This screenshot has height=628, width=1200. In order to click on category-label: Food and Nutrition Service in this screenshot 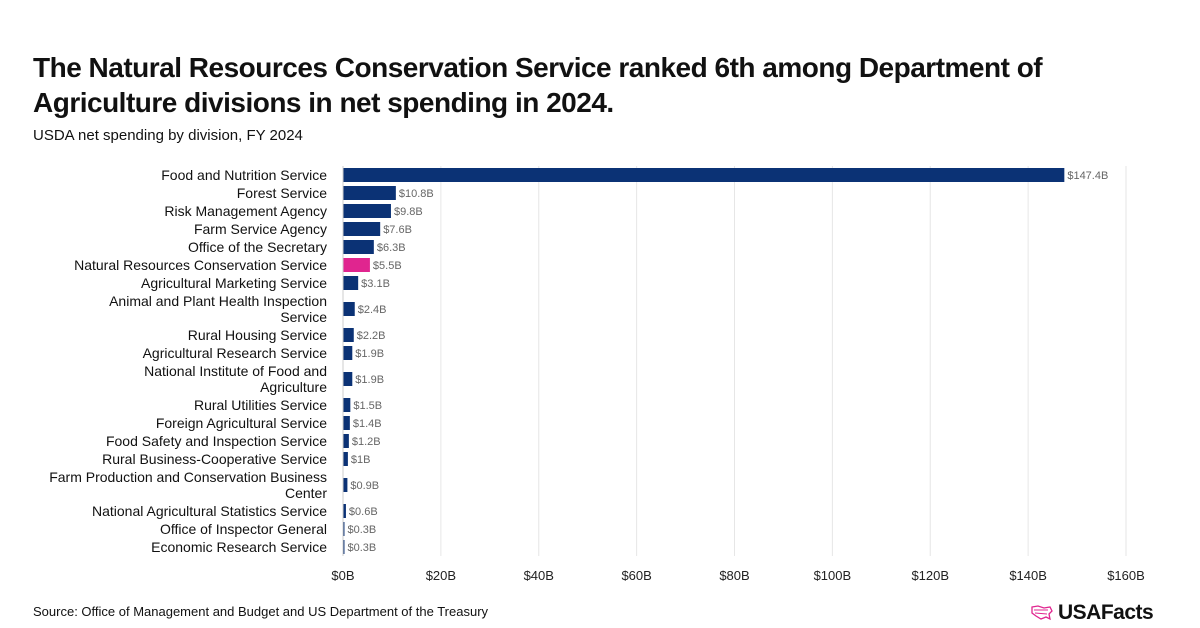, I will do `click(244, 175)`.